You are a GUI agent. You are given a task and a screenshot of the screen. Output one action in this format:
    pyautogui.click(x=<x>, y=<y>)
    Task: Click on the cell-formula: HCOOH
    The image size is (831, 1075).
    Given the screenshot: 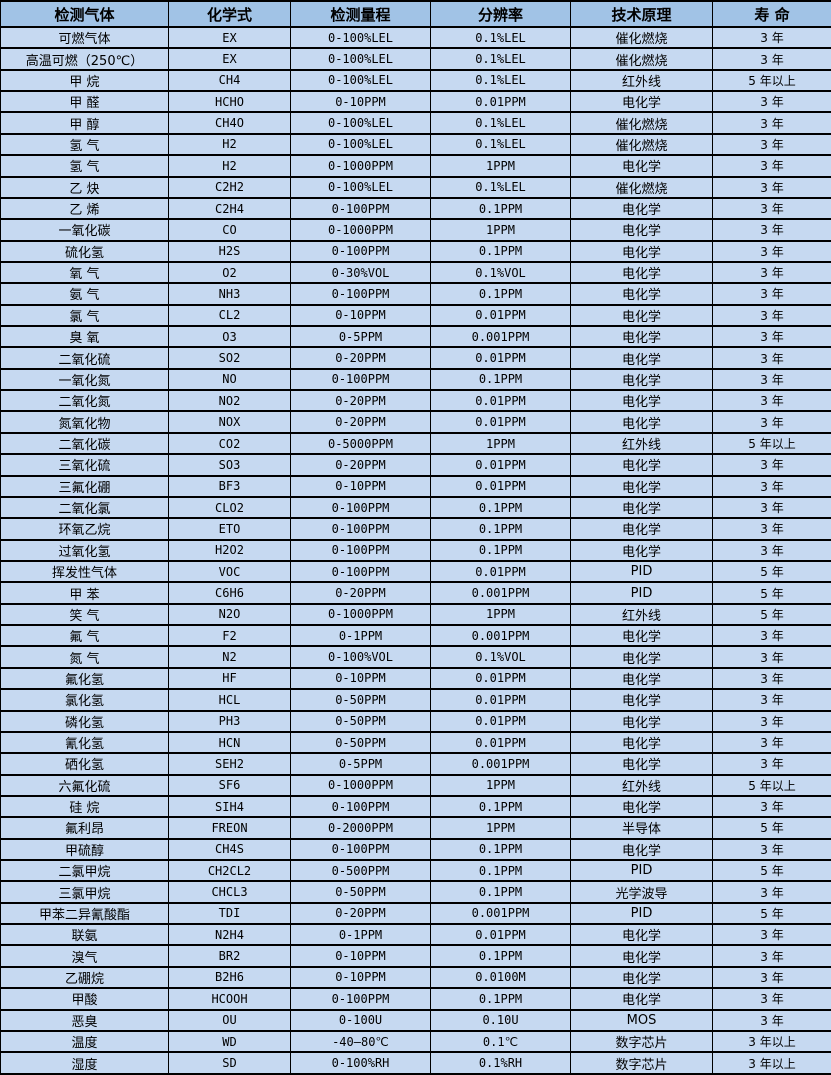 What is the action you would take?
    pyautogui.click(x=229, y=999)
    